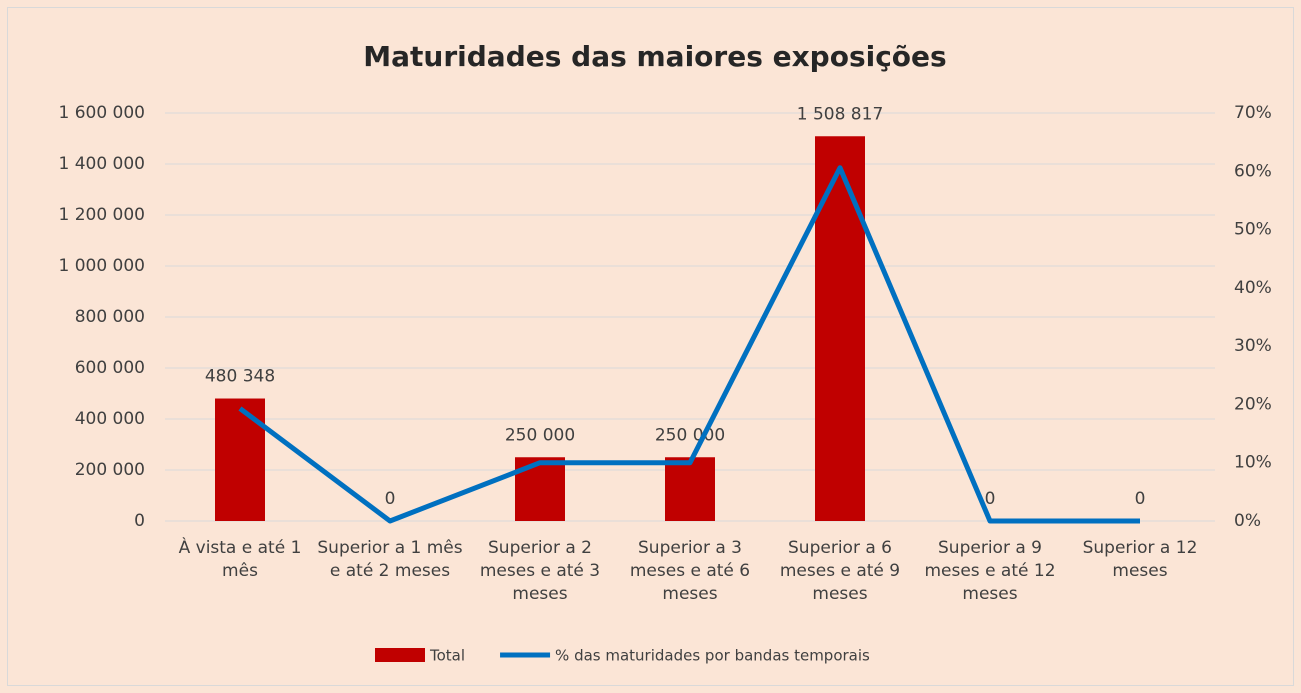 The image size is (1301, 693). Describe the element at coordinates (101, 164) in the screenshot. I see `y-tick-label: 1 400 000` at that location.